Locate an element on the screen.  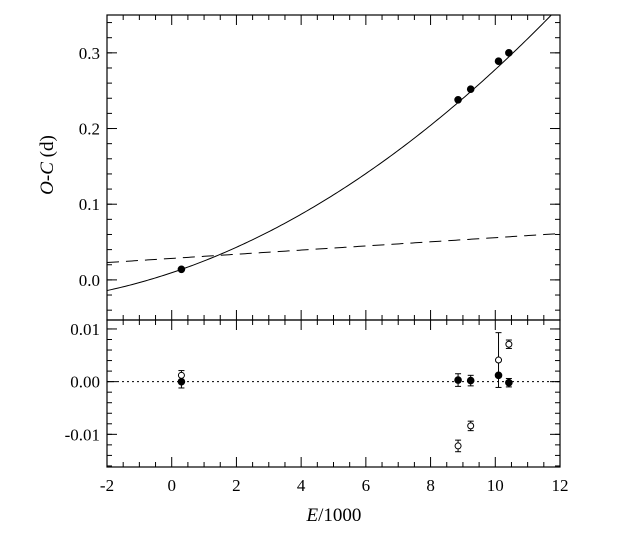
y-axis-label-unit: (d) is located at coordinates (47, 148).